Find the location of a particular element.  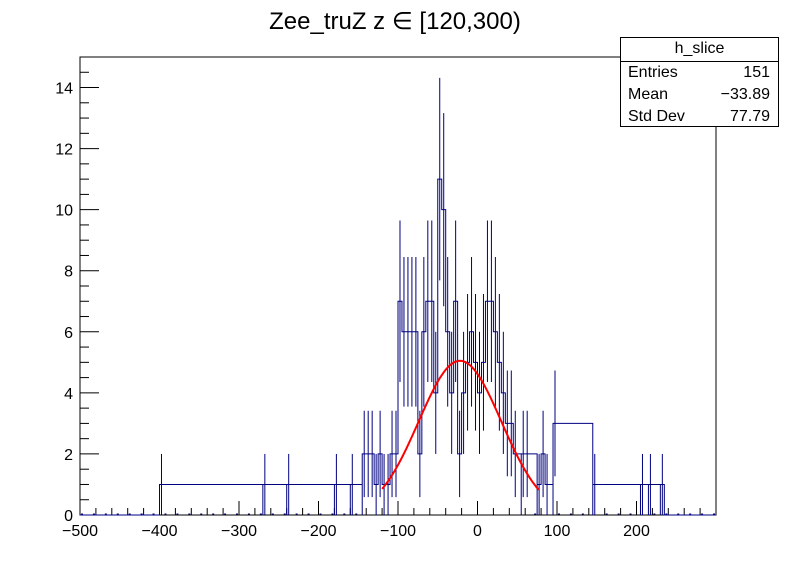

y-tick-label: 12 is located at coordinates (64, 150).